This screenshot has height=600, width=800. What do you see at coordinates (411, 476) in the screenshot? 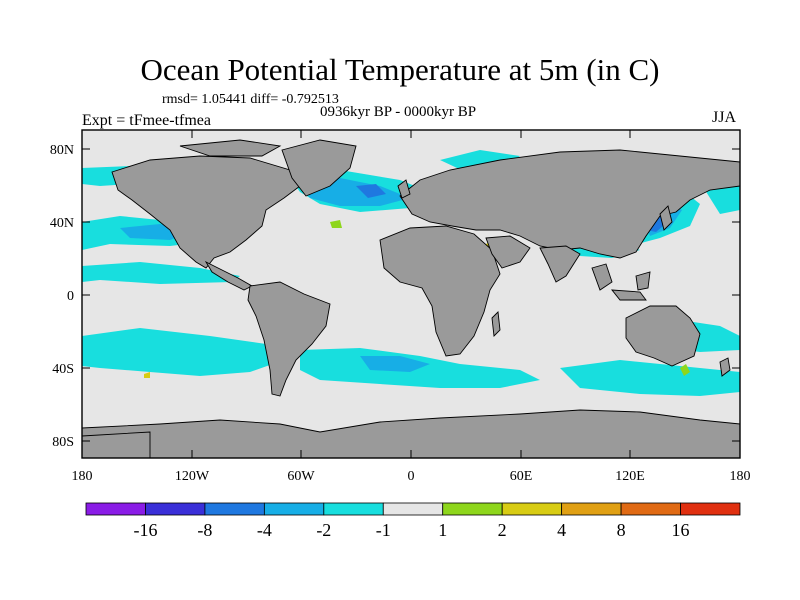
I see `lon-label-0: 0` at bounding box center [411, 476].